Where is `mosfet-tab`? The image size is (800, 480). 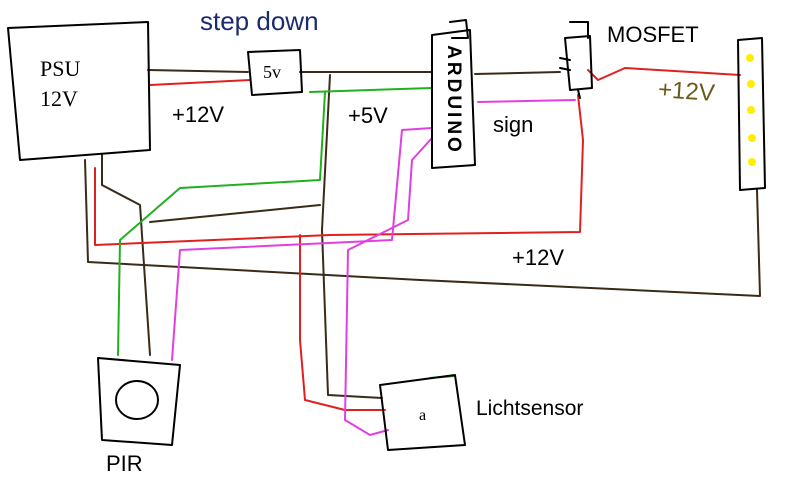 mosfet-tab is located at coordinates (579, 30).